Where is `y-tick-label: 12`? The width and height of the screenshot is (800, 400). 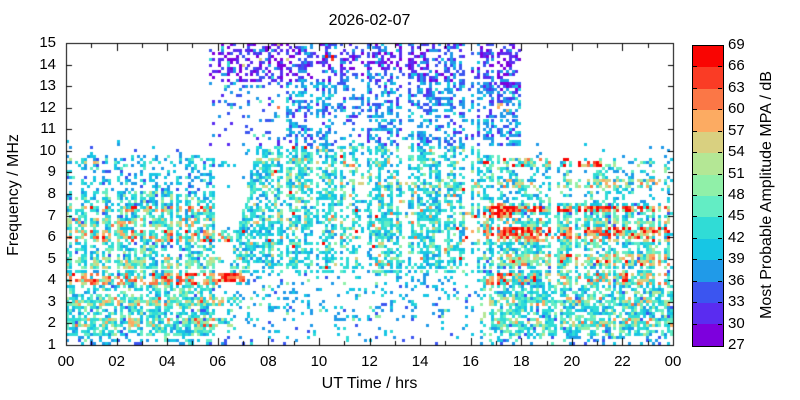
y-tick-label: 12 is located at coordinates (47, 107).